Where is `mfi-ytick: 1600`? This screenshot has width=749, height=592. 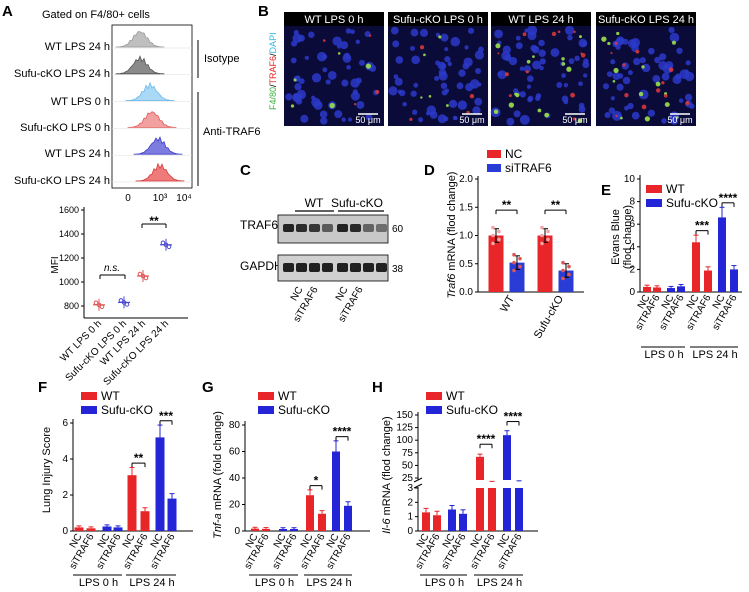
mfi-ytick: 1600 is located at coordinates (69, 210).